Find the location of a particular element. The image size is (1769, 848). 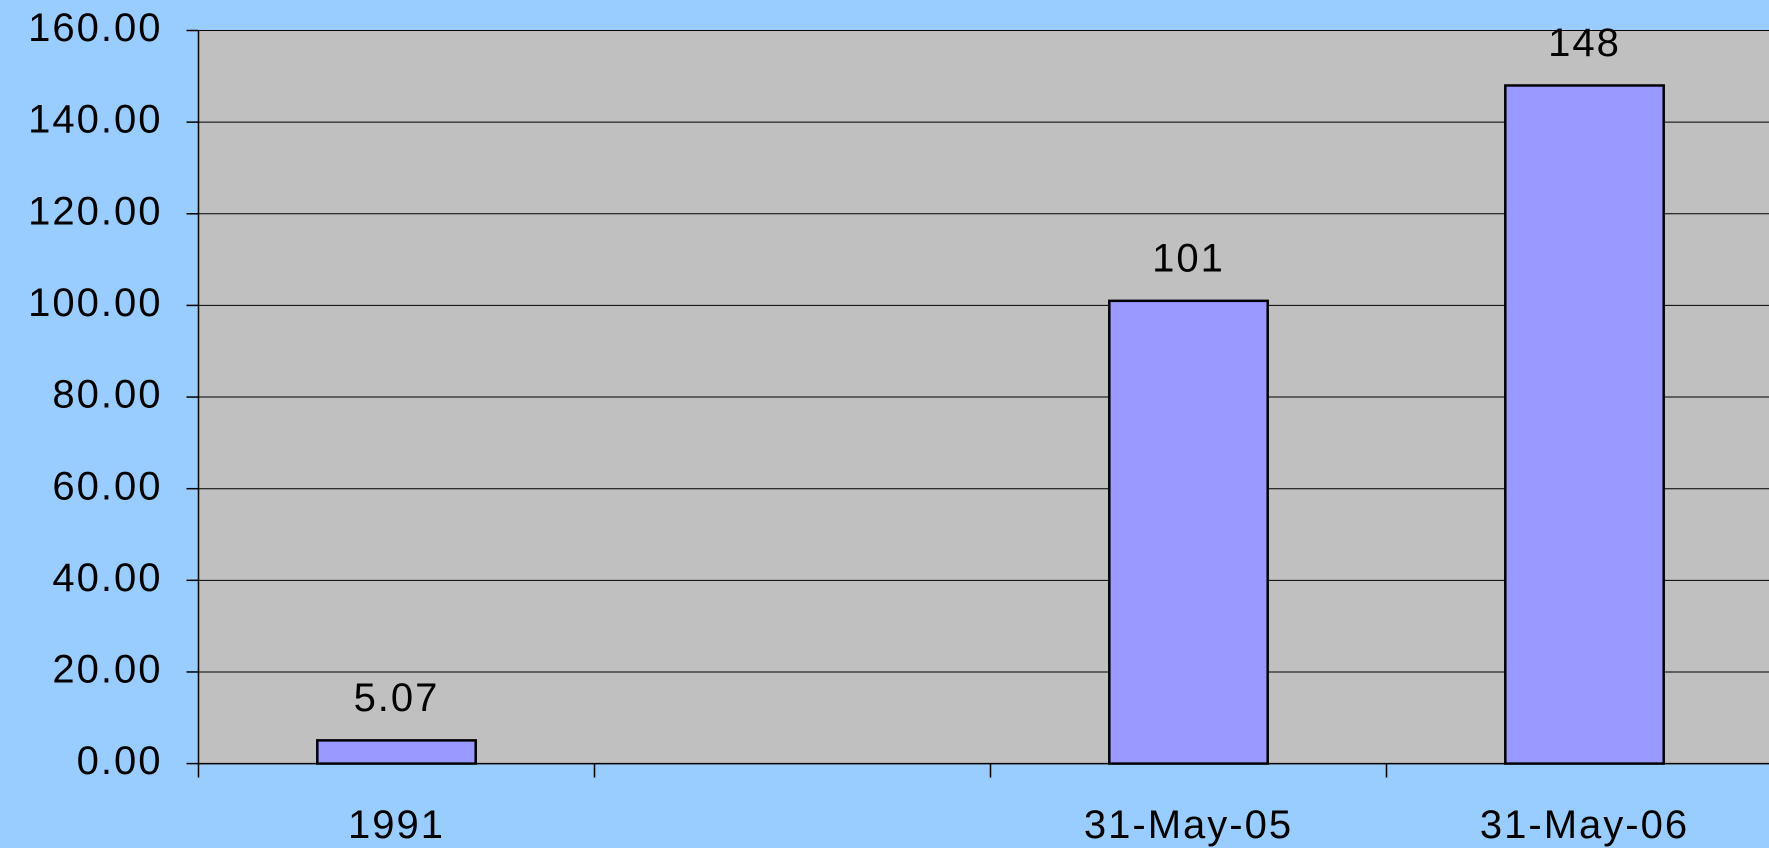

y-tick-label: 160.00 is located at coordinates (95, 28).